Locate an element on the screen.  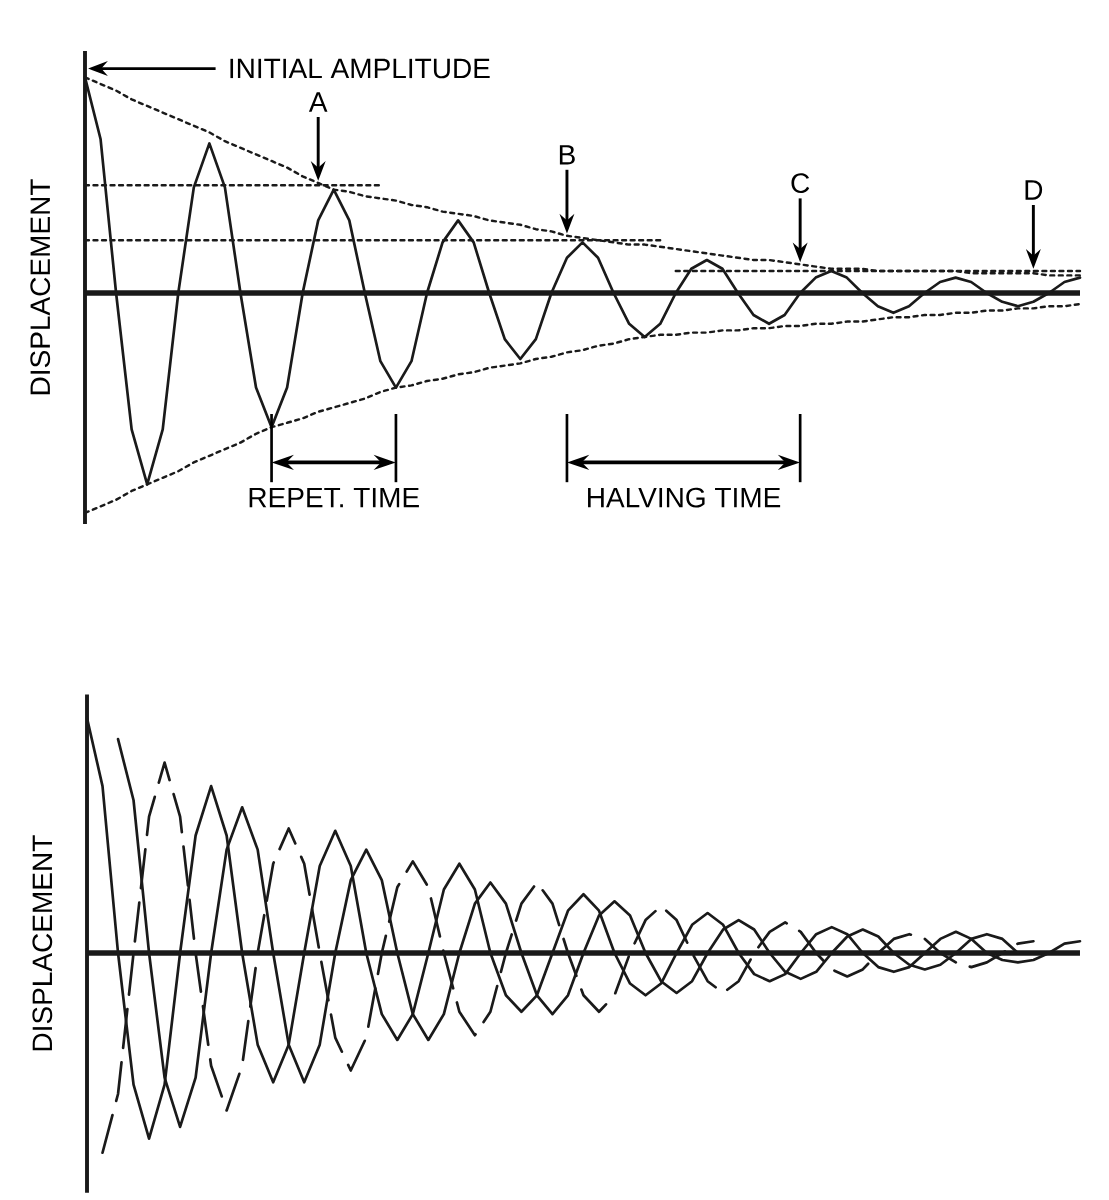
annotation: B is located at coordinates (567, 155).